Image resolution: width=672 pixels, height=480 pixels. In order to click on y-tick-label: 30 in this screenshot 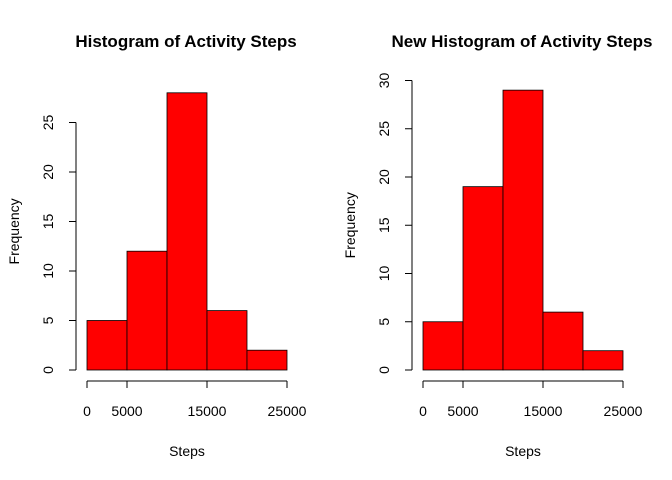, I will do `click(384, 81)`.